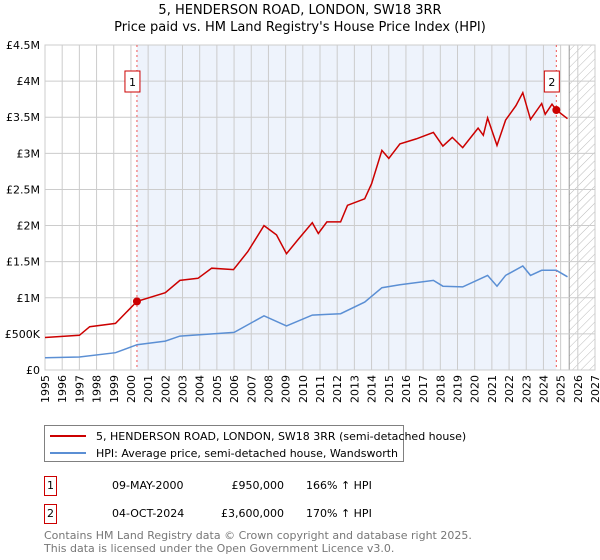 This screenshot has width=600, height=560. Describe the element at coordinates (62, 389) in the screenshot. I see `x-tick-label: 1996` at that location.